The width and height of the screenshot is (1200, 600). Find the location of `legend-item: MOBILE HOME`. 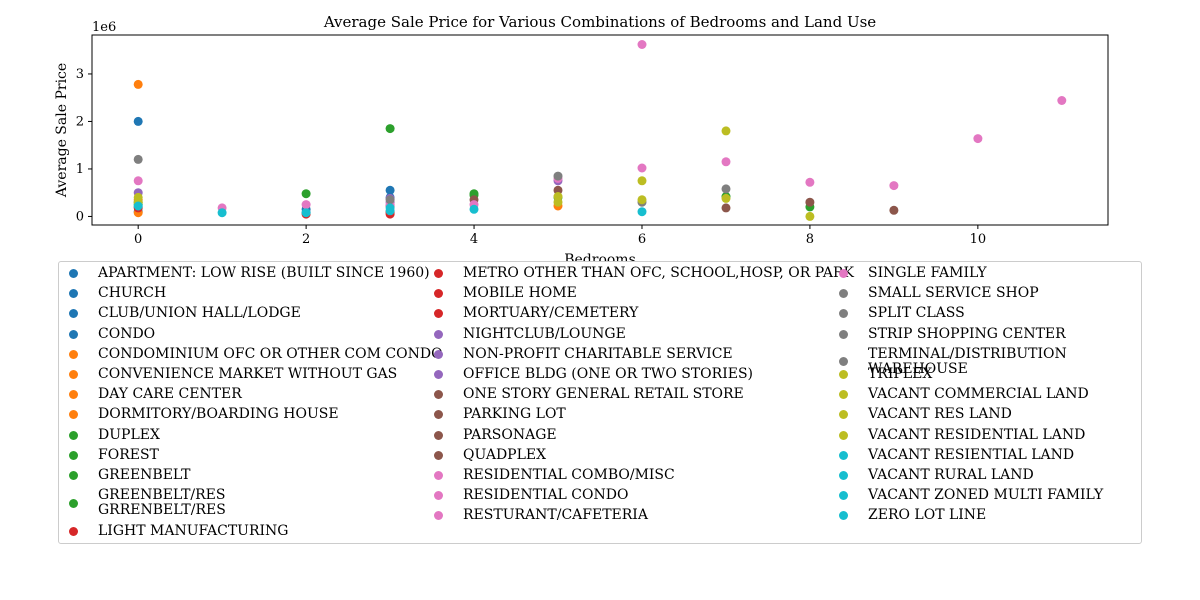

legend-item: MOBILE HOME is located at coordinates (505, 293).